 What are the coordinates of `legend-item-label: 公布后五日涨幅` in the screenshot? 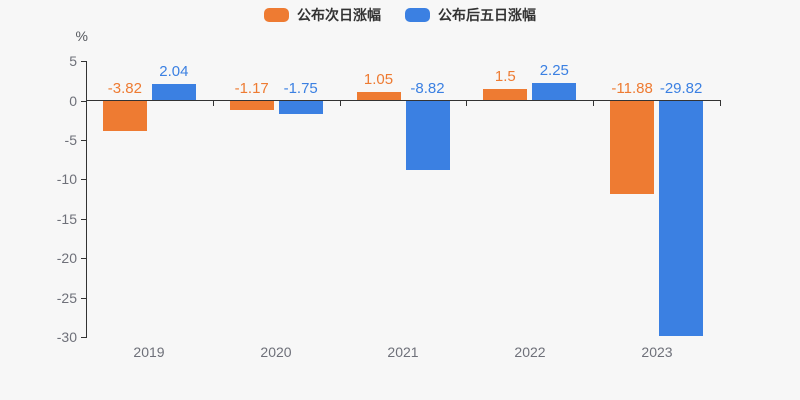 It's located at (487, 15).